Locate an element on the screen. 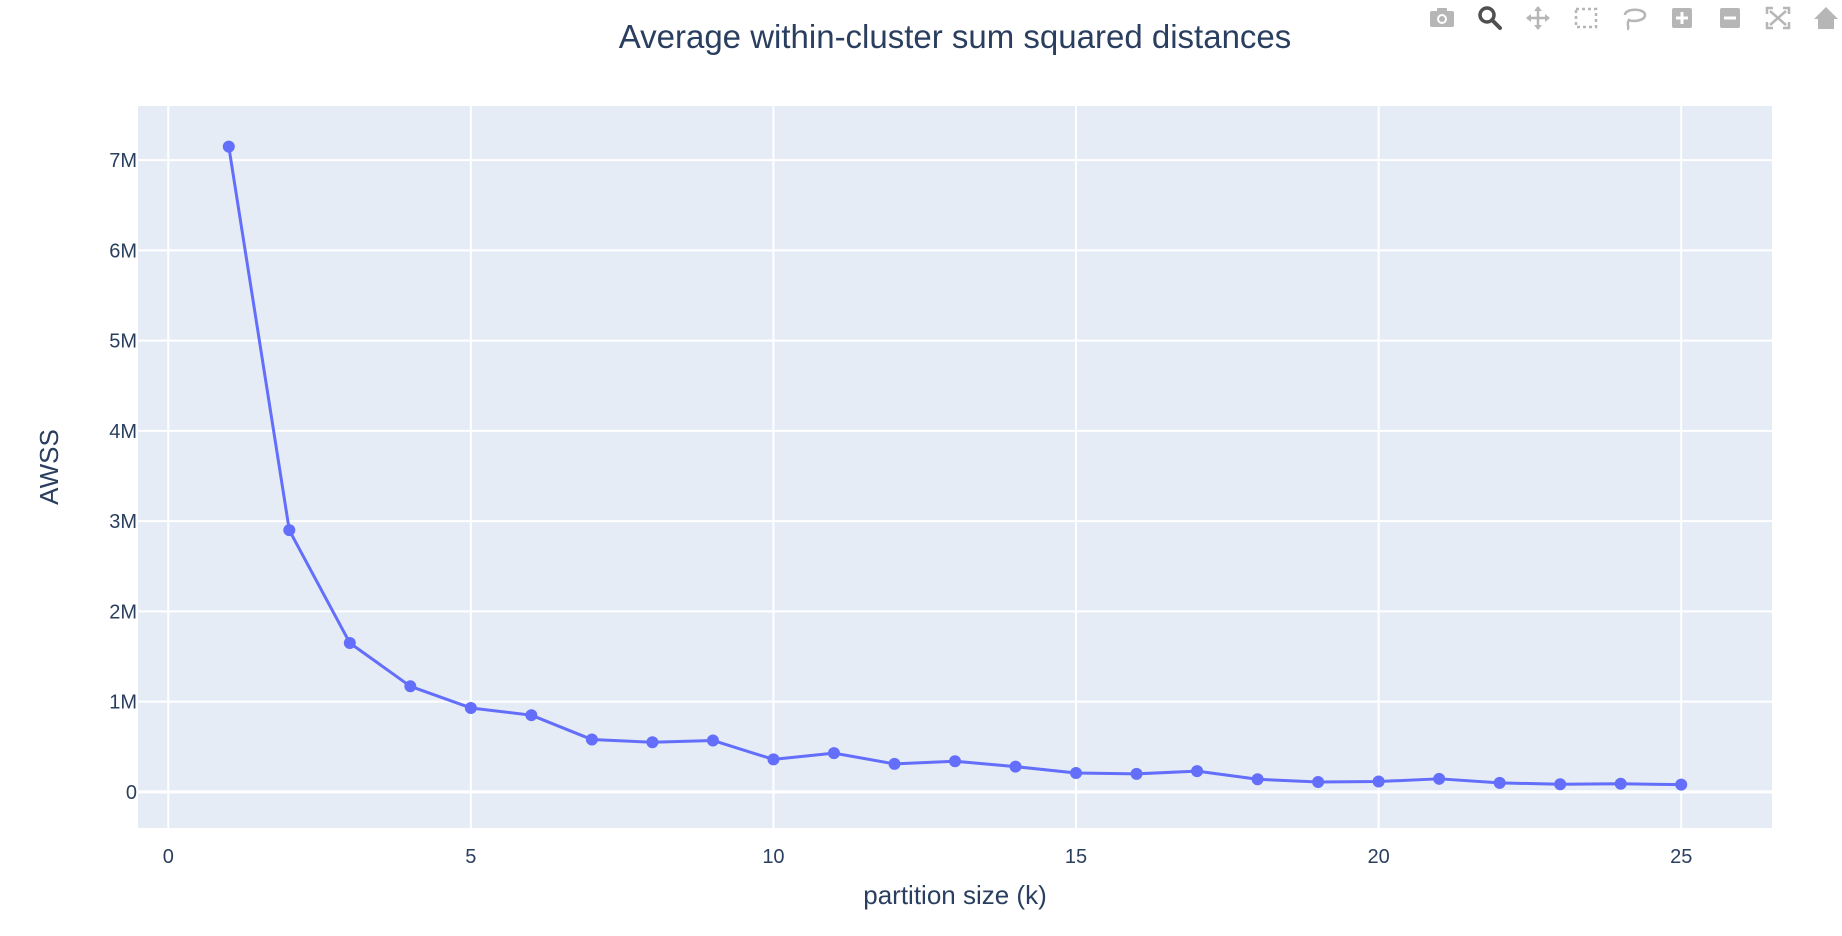 The image size is (1842, 936). y-axis: 0 1M 2M 3M 4M 5M 6M 7M is located at coordinates (123, 477).